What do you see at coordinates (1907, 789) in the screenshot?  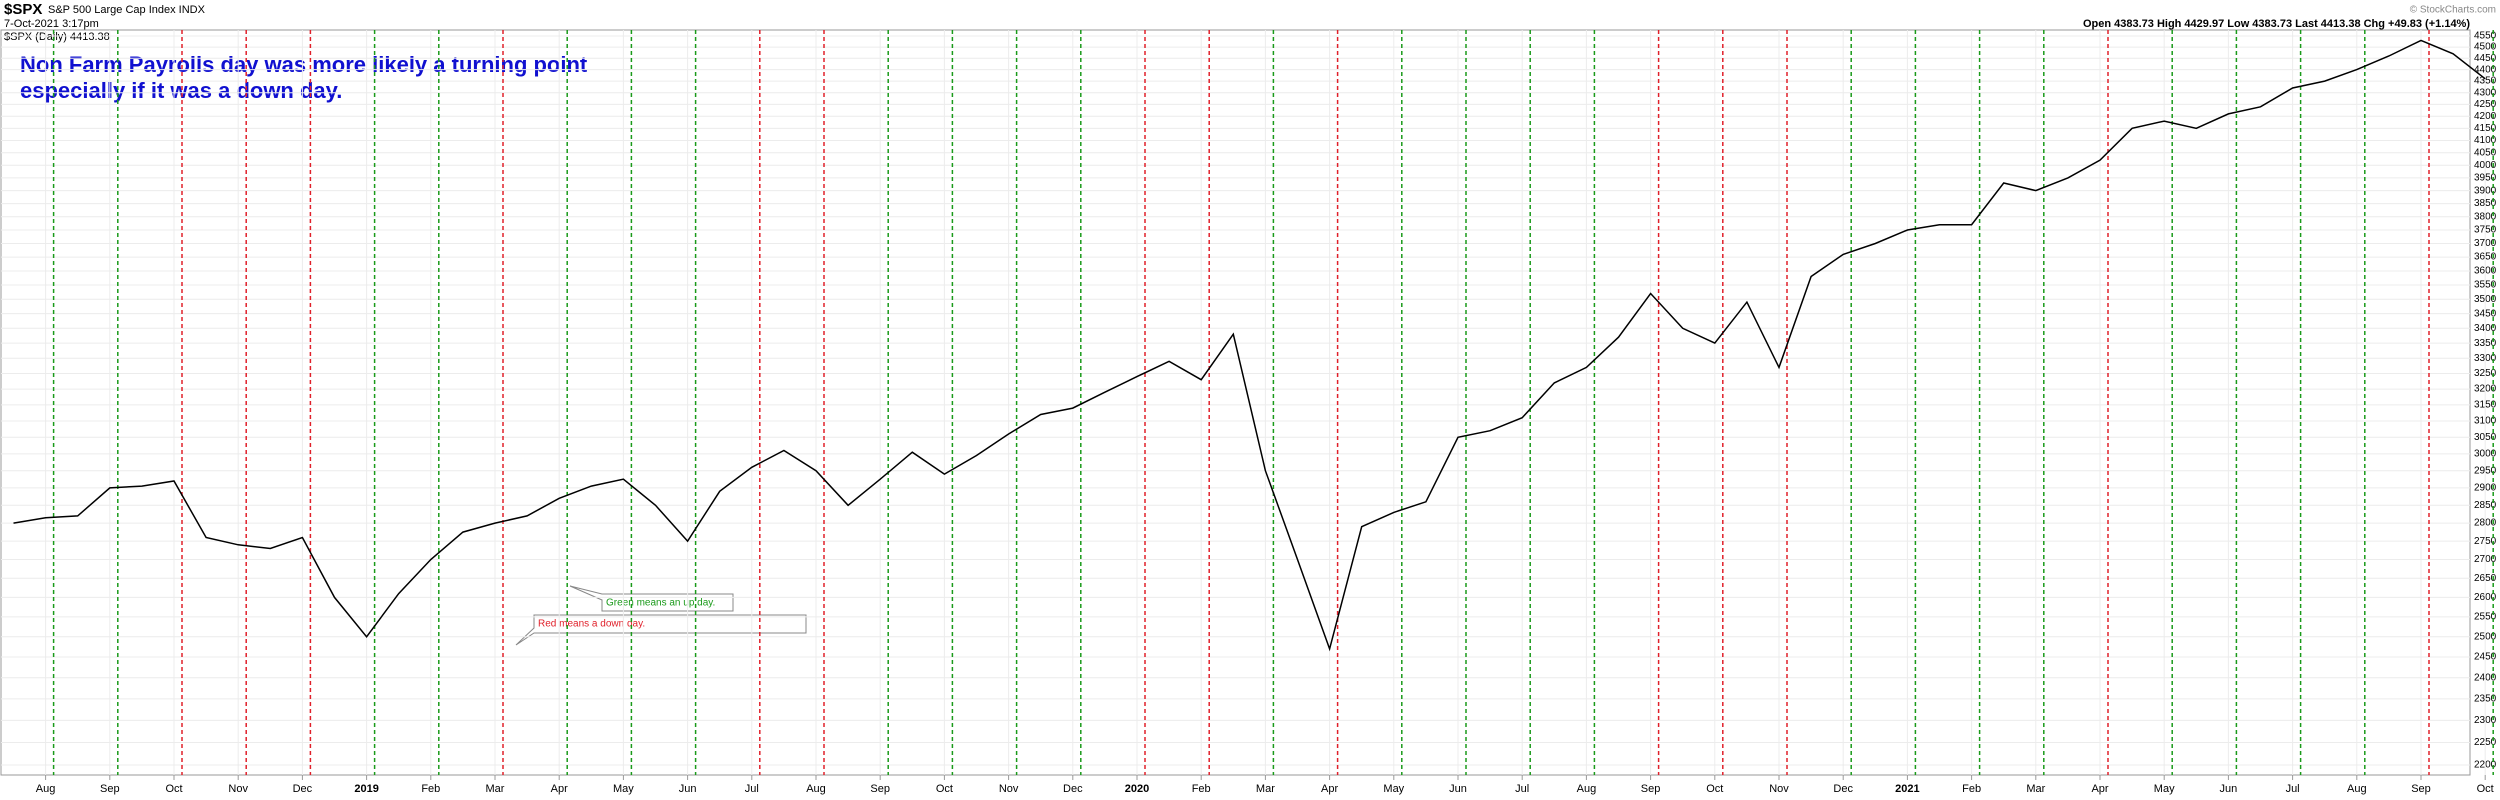 I see `x-tick-label: 2021` at bounding box center [1907, 789].